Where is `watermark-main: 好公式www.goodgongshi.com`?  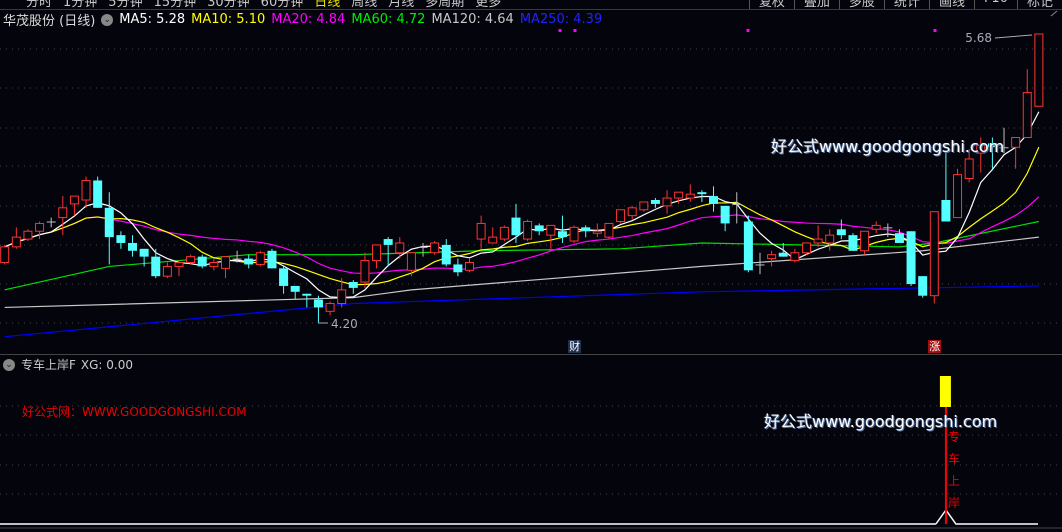 watermark-main: 好公式www.goodgongshi.com is located at coordinates (888, 146).